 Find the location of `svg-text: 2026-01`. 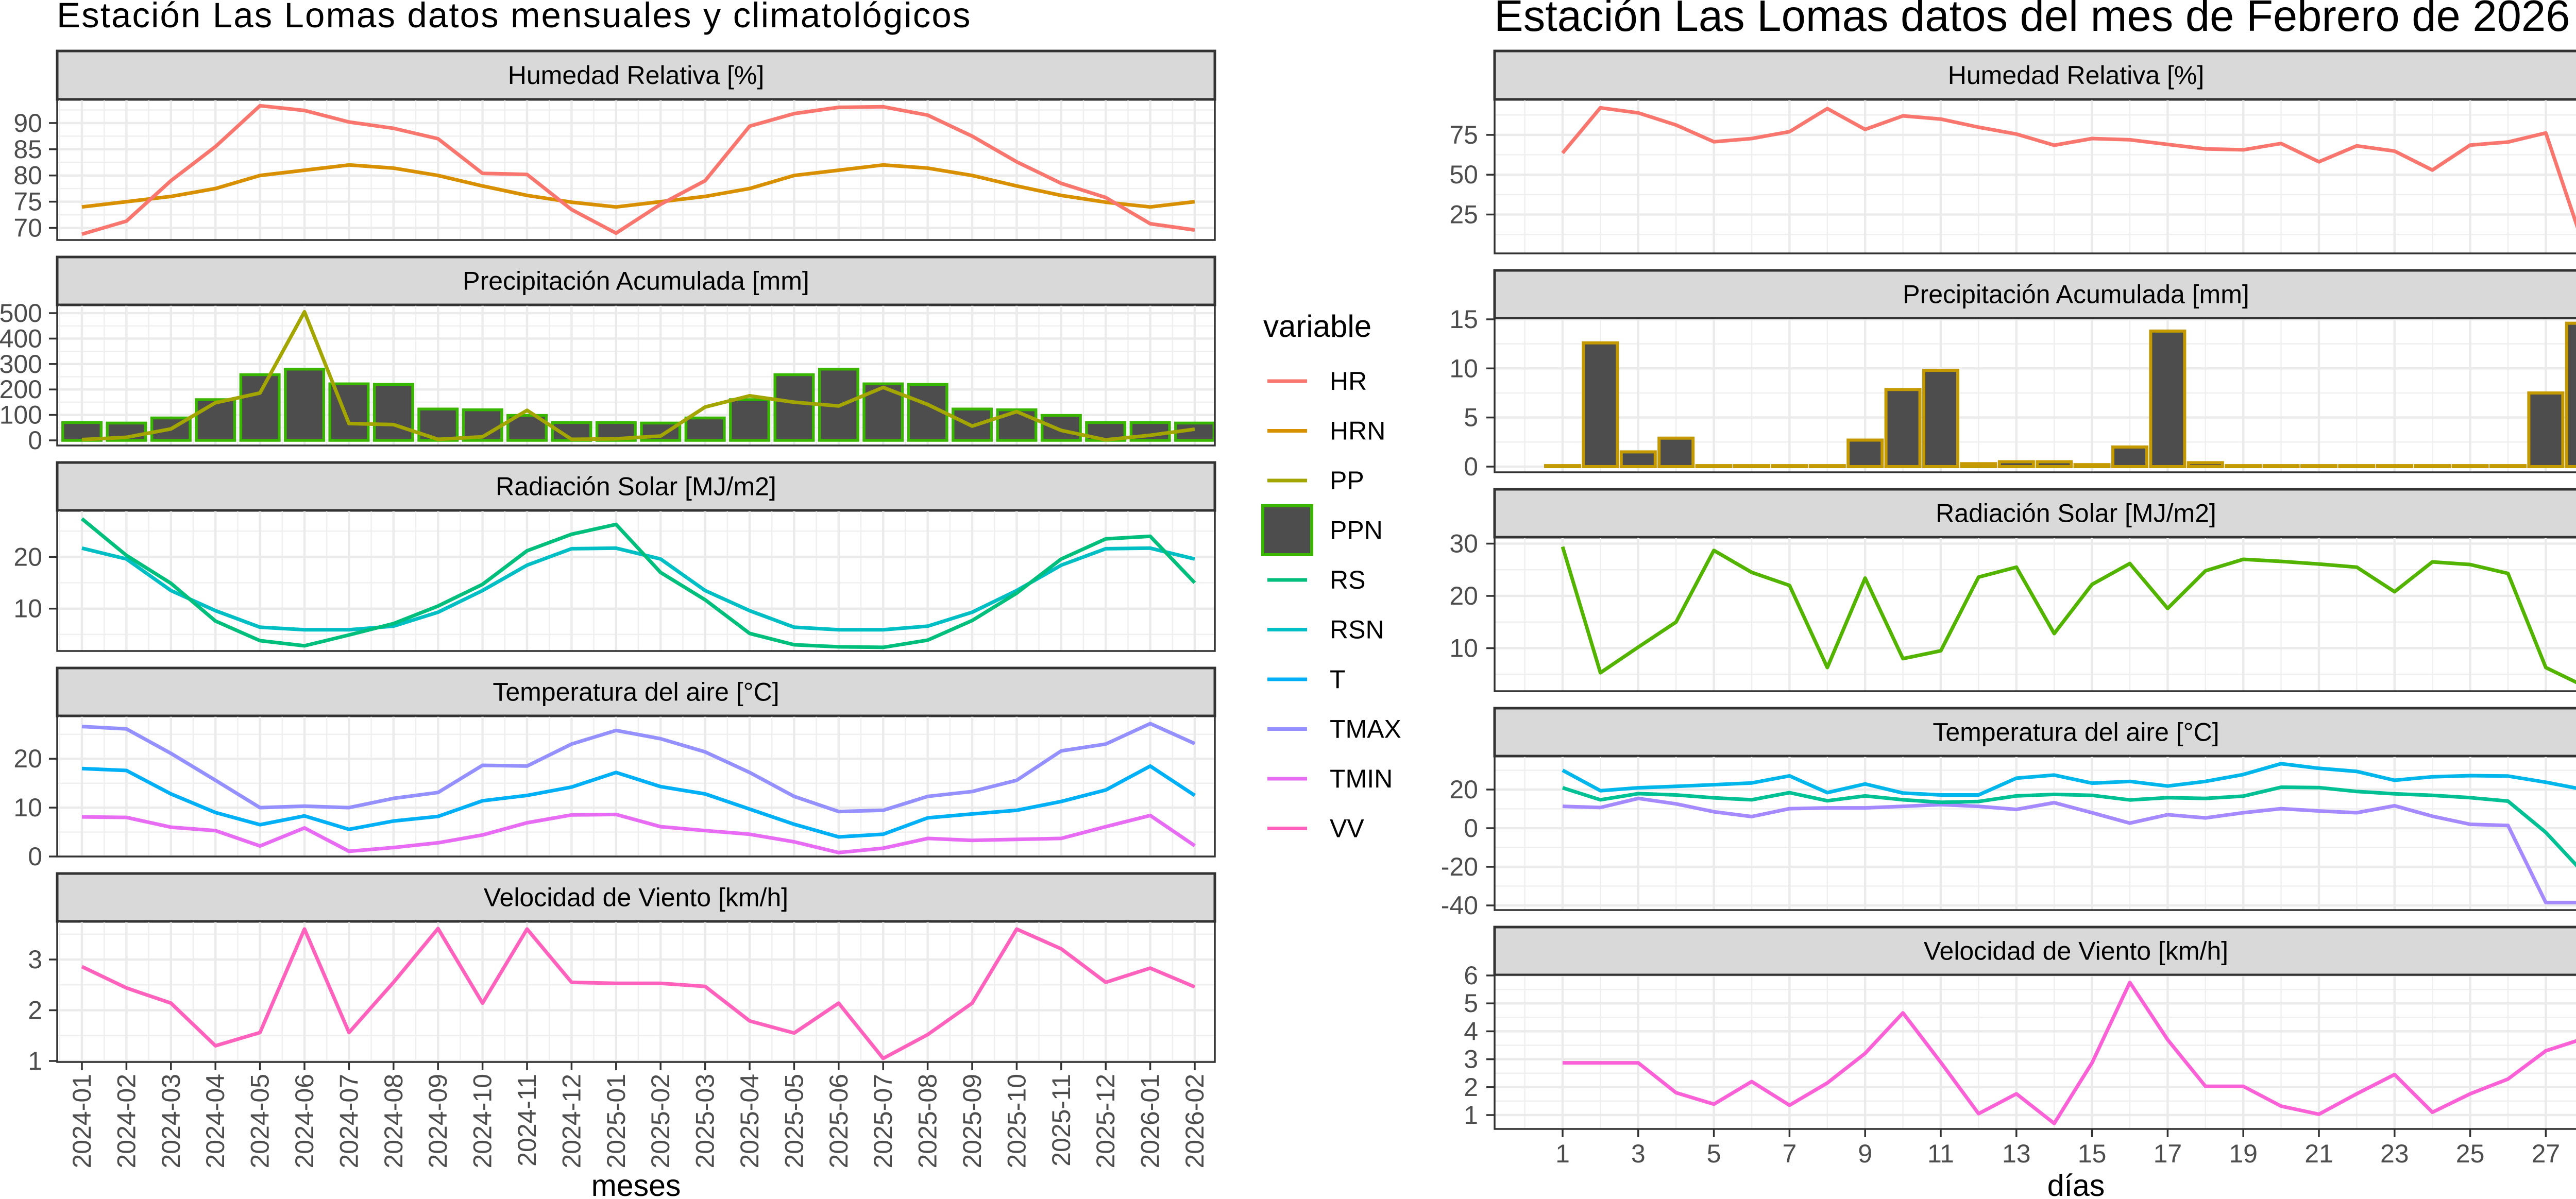

svg-text: 2026-01 is located at coordinates (1150, 1121).